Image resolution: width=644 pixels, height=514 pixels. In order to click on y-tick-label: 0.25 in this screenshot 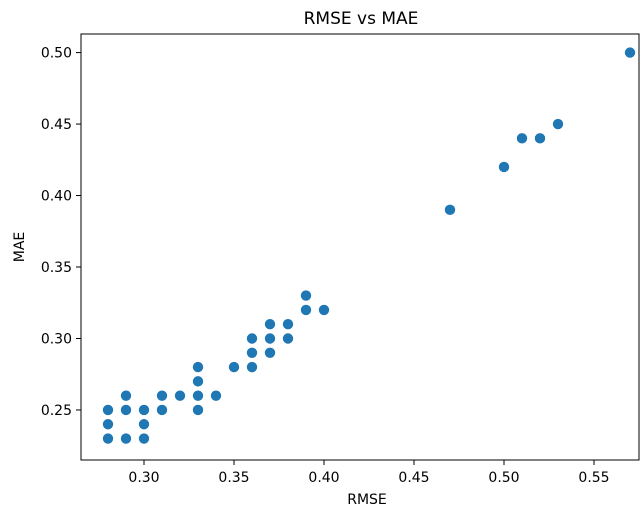, I will do `click(56, 411)`.